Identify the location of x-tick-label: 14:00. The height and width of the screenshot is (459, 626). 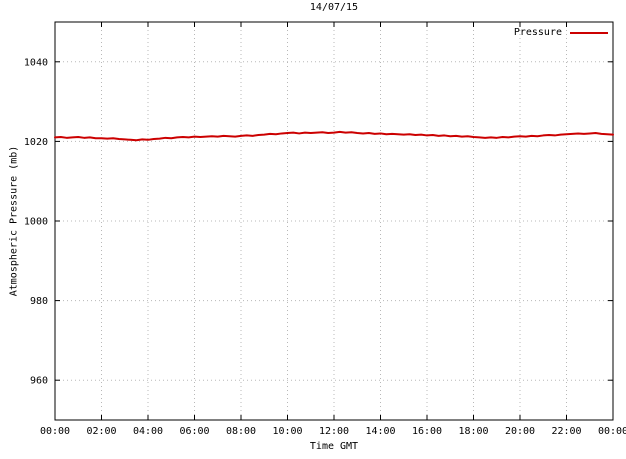
(380, 431).